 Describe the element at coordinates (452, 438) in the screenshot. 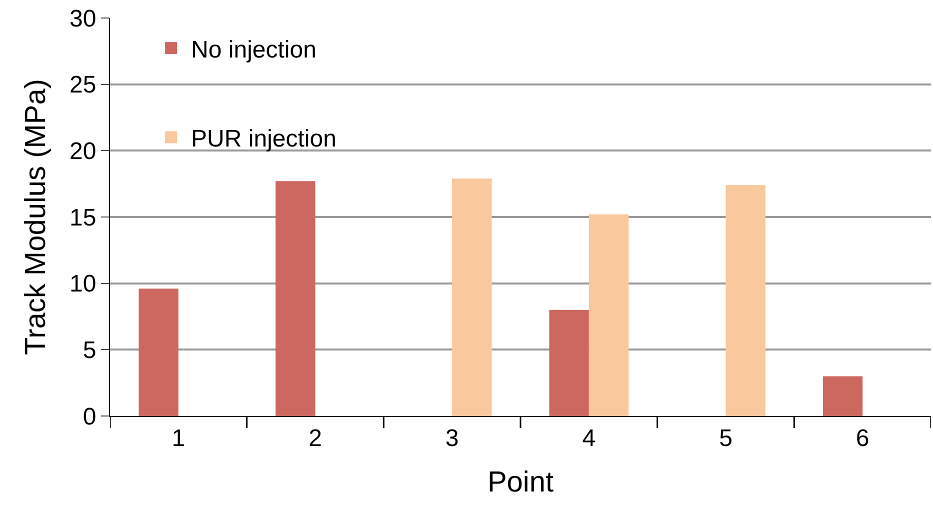

I see `x-tick-label: 3` at that location.